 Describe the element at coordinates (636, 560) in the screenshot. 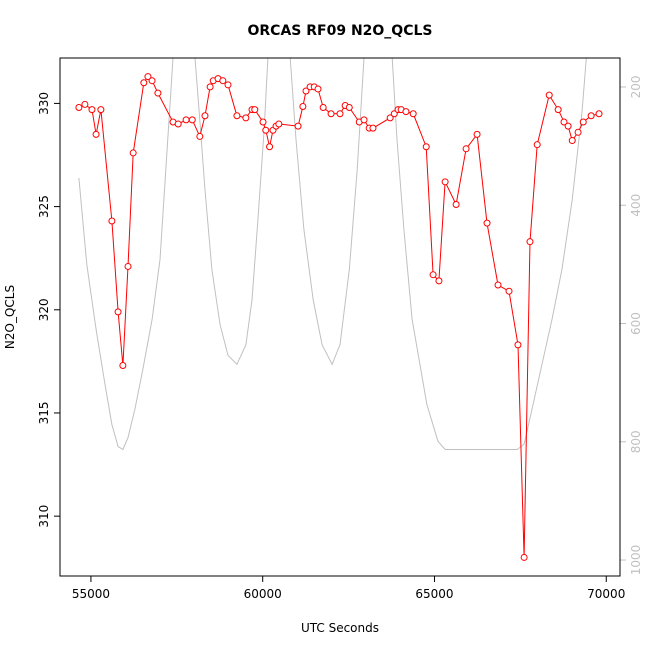

I see `y2-tick-label: 1000` at that location.